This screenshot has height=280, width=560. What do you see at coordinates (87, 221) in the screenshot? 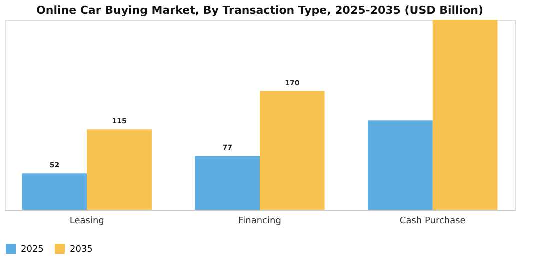
I see `x-tick-label: Leasing` at bounding box center [87, 221].